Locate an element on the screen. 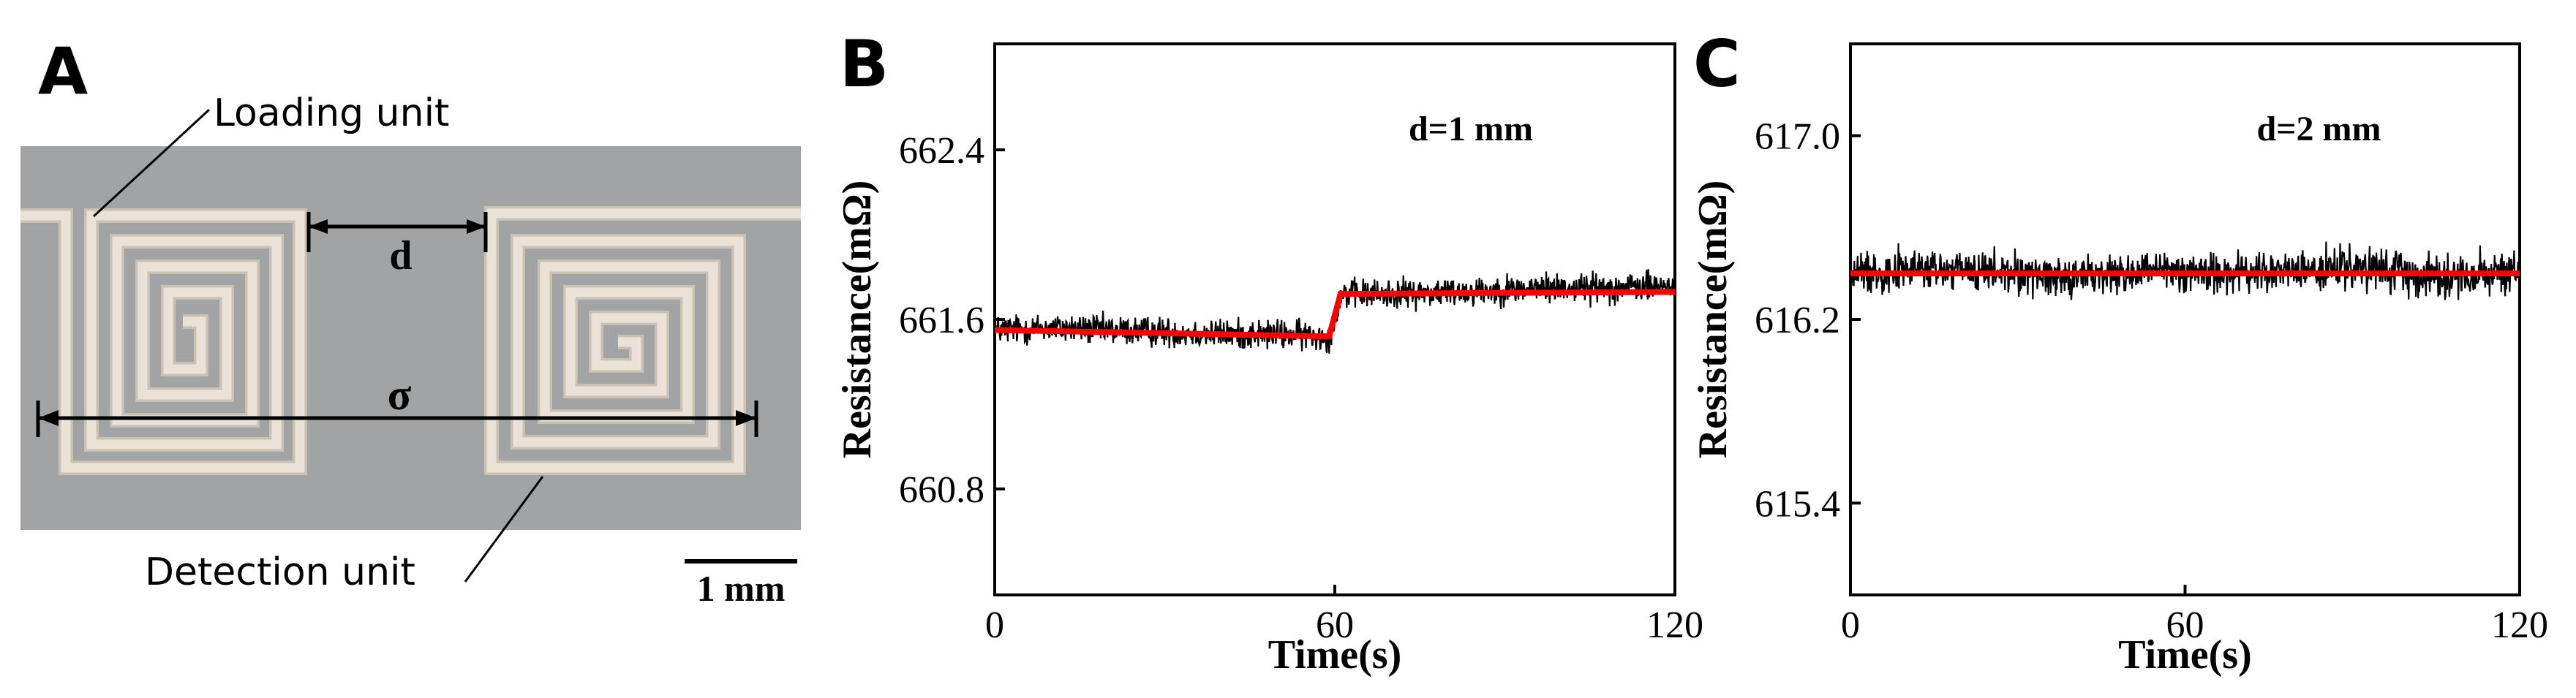 This screenshot has height=698, width=2576. y-tick-label: 660.8 is located at coordinates (941, 490).